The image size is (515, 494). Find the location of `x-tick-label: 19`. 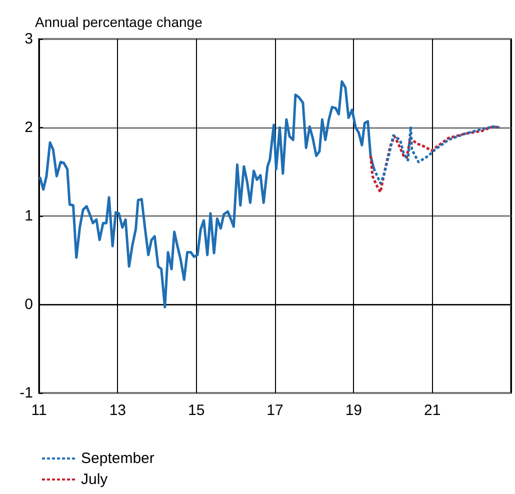

x-tick-label: 19 is located at coordinates (353, 410).